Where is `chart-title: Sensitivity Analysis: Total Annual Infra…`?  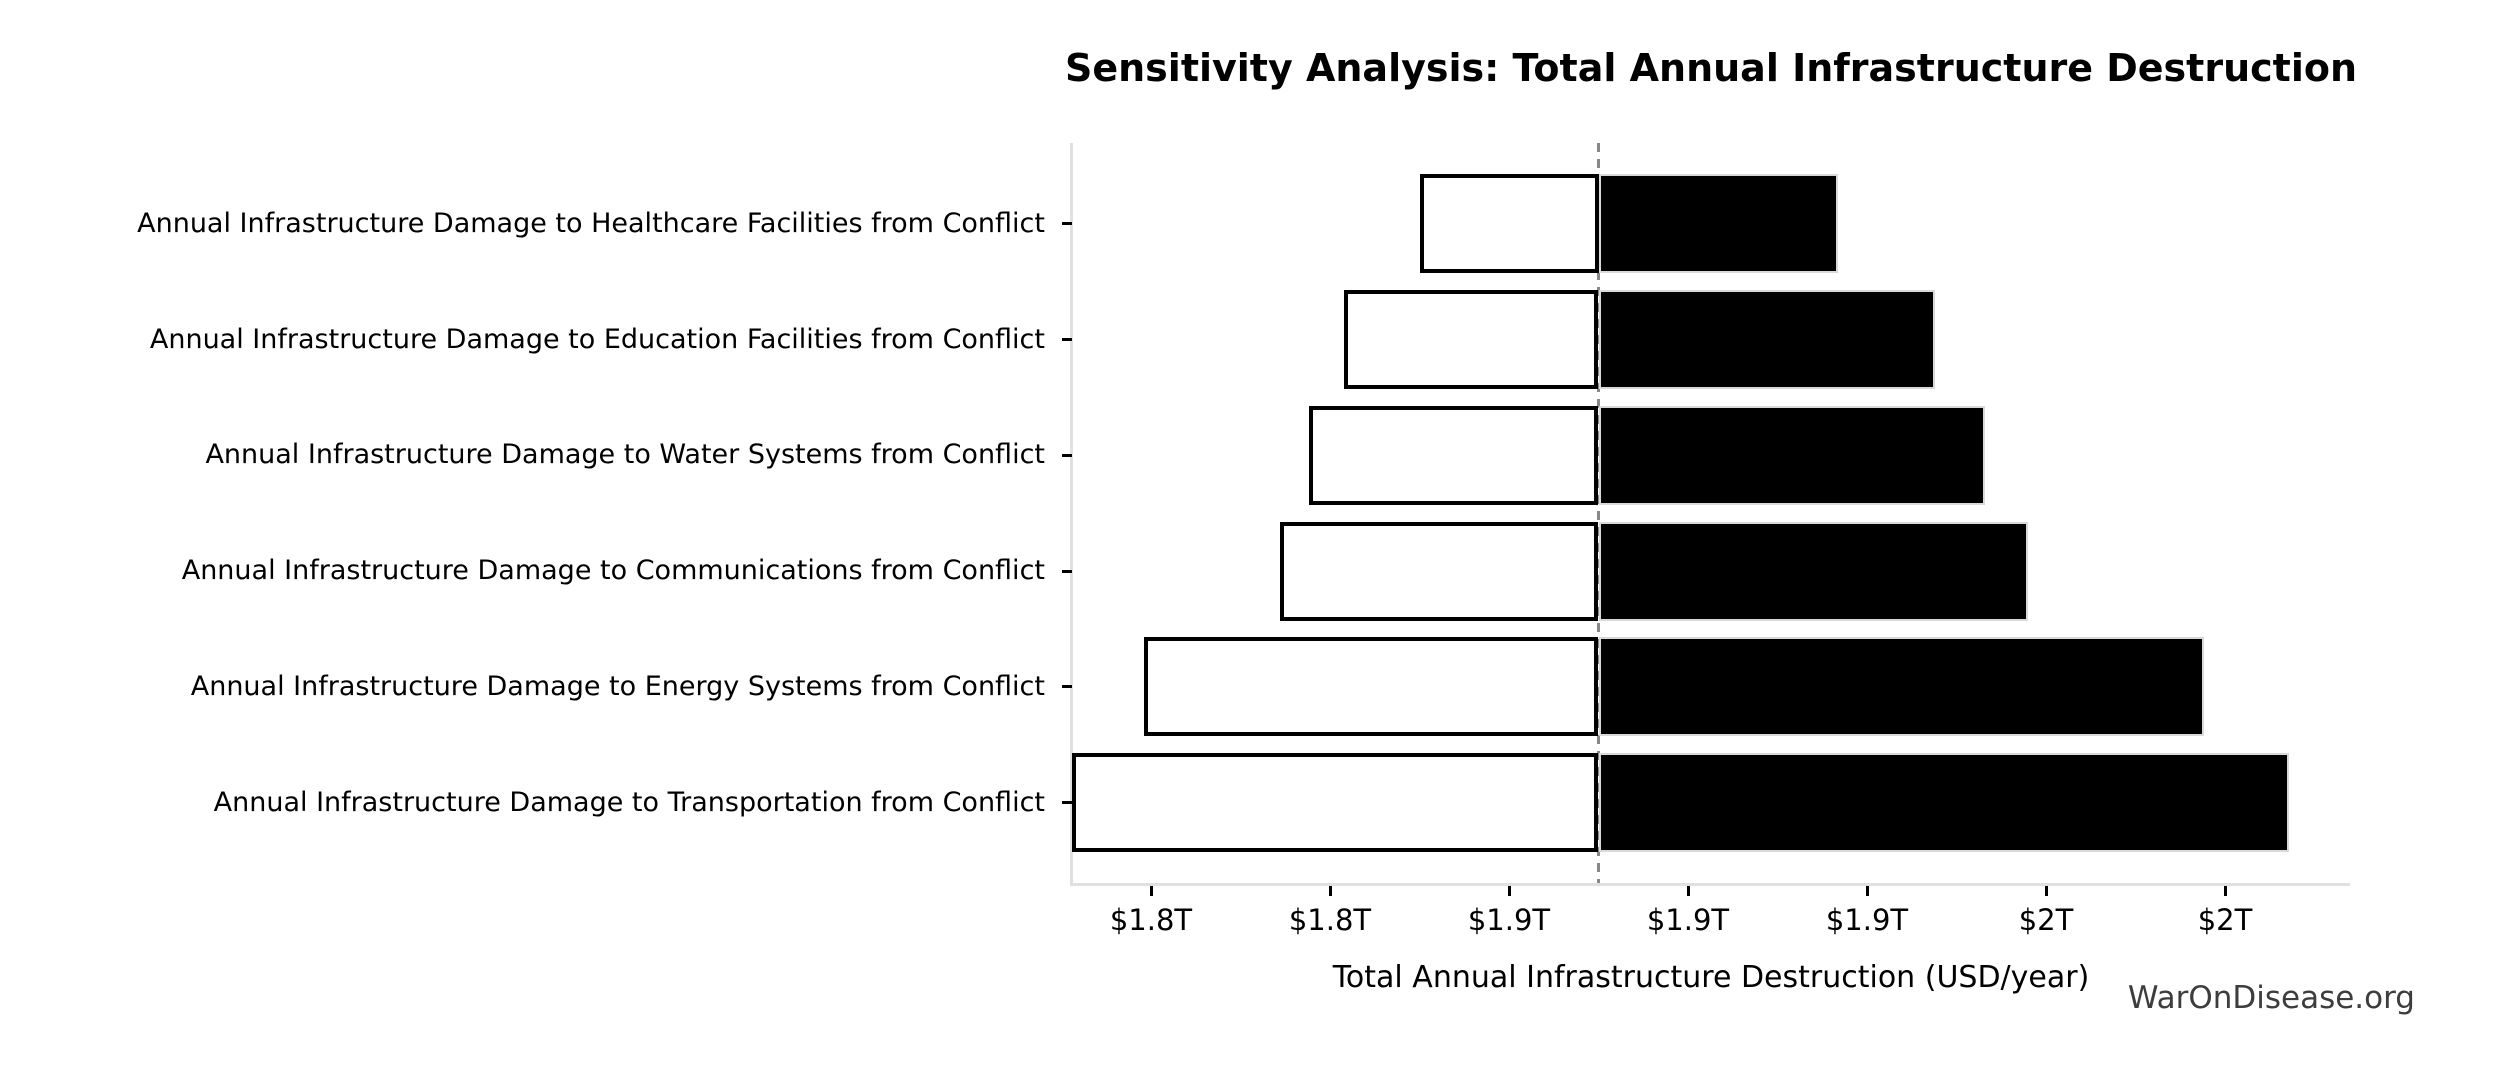
chart-title: Sensitivity Analysis: Total Annual Infra… is located at coordinates (1711, 68).